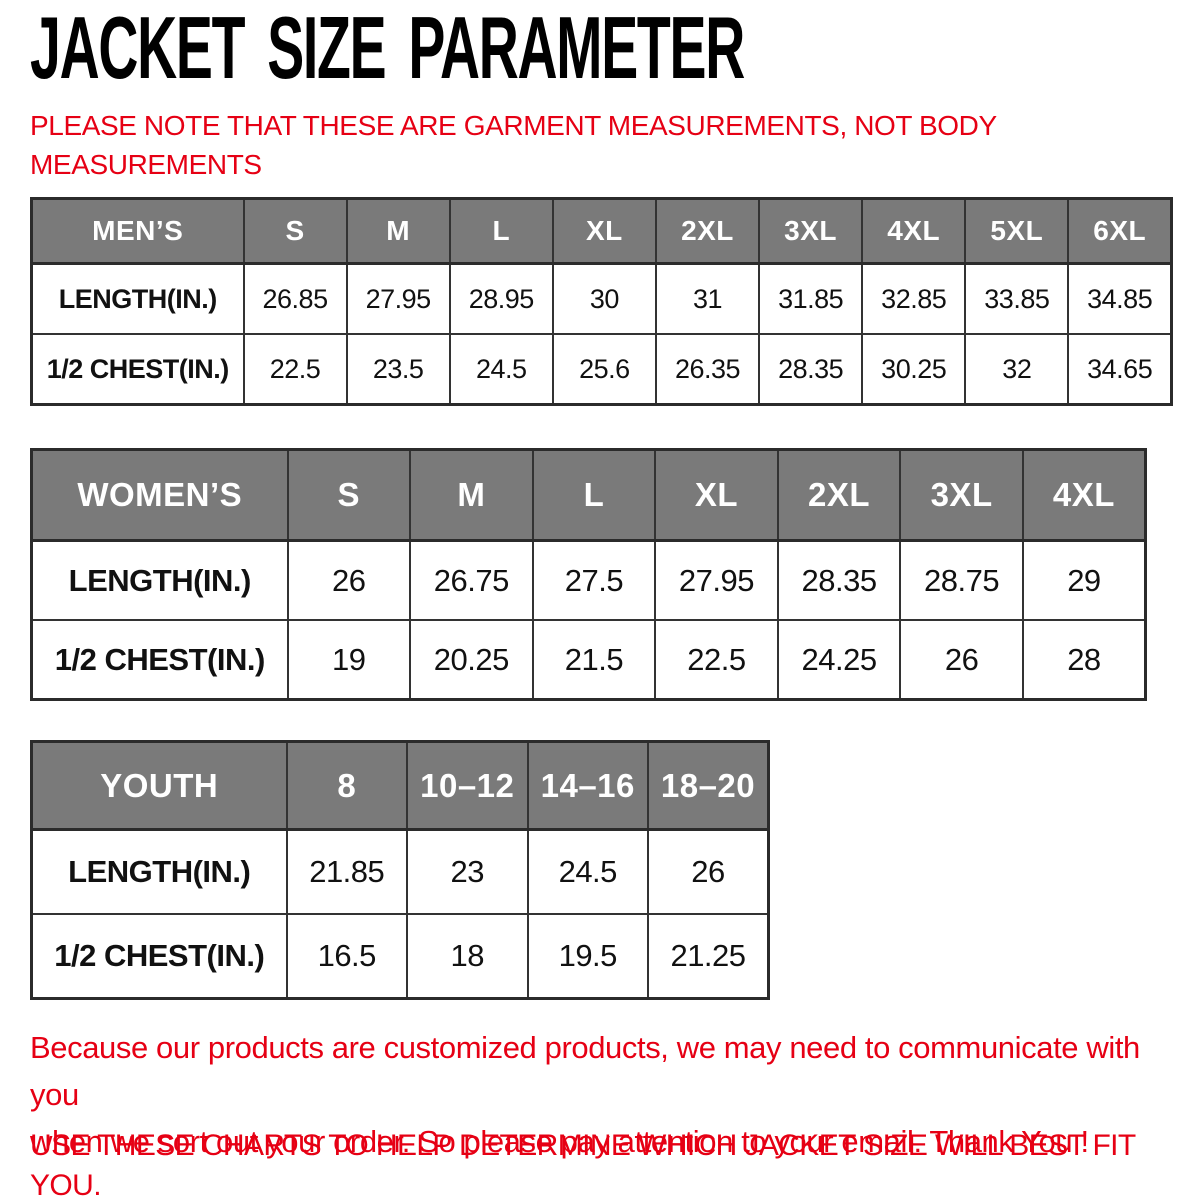  Describe the element at coordinates (387, 48) in the screenshot. I see `page-title-text: JACKET SIZE PARAMETER` at that location.